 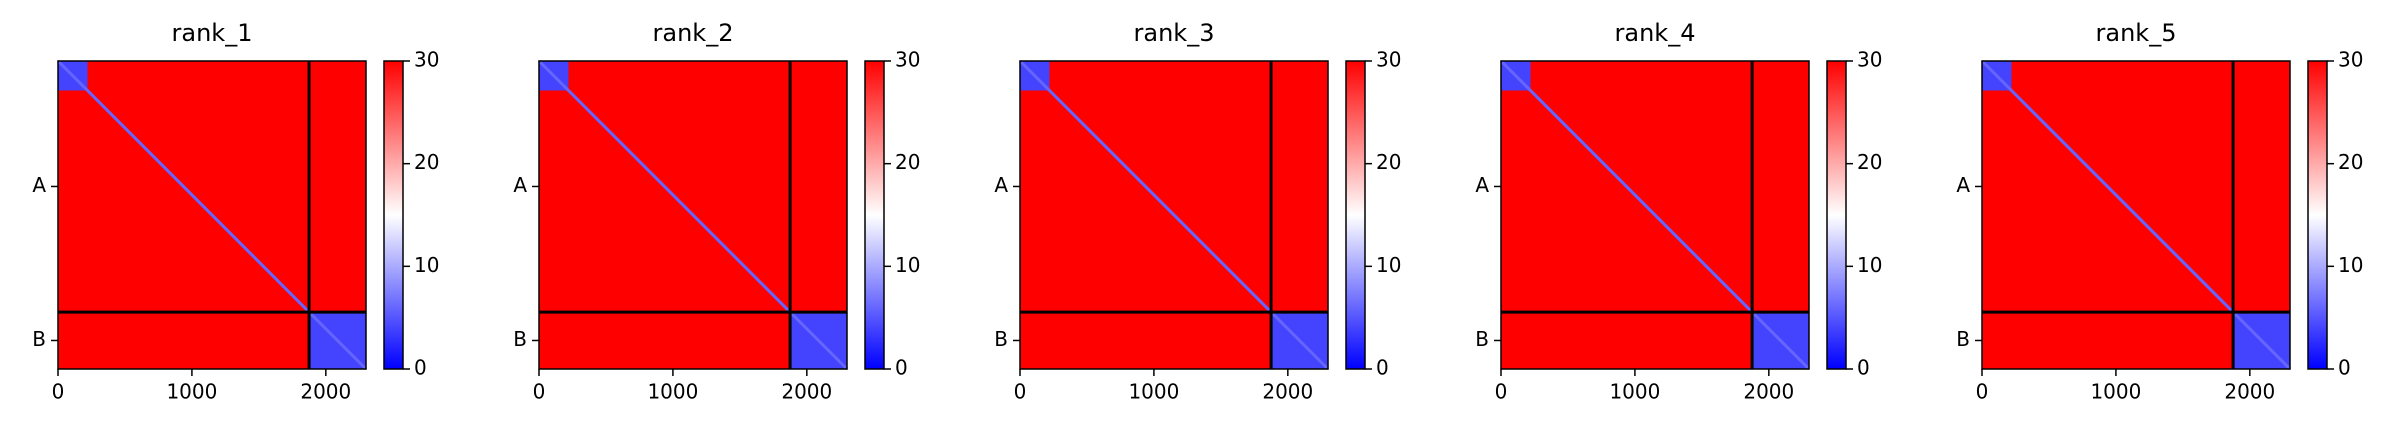 What do you see at coordinates (1655, 33) in the screenshot?
I see `chart-title: rank_4` at bounding box center [1655, 33].